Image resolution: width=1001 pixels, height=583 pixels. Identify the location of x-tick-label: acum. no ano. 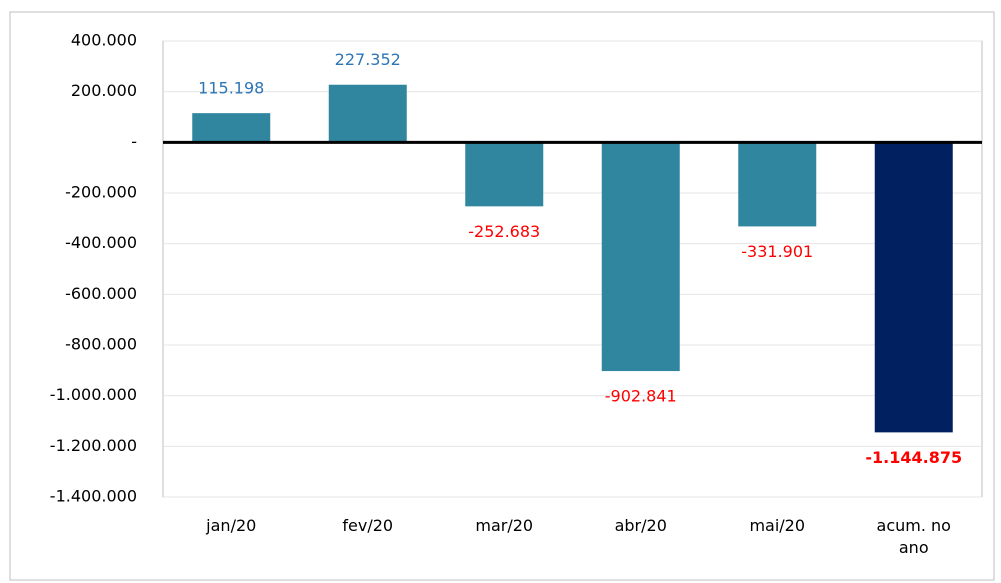
(913, 536).